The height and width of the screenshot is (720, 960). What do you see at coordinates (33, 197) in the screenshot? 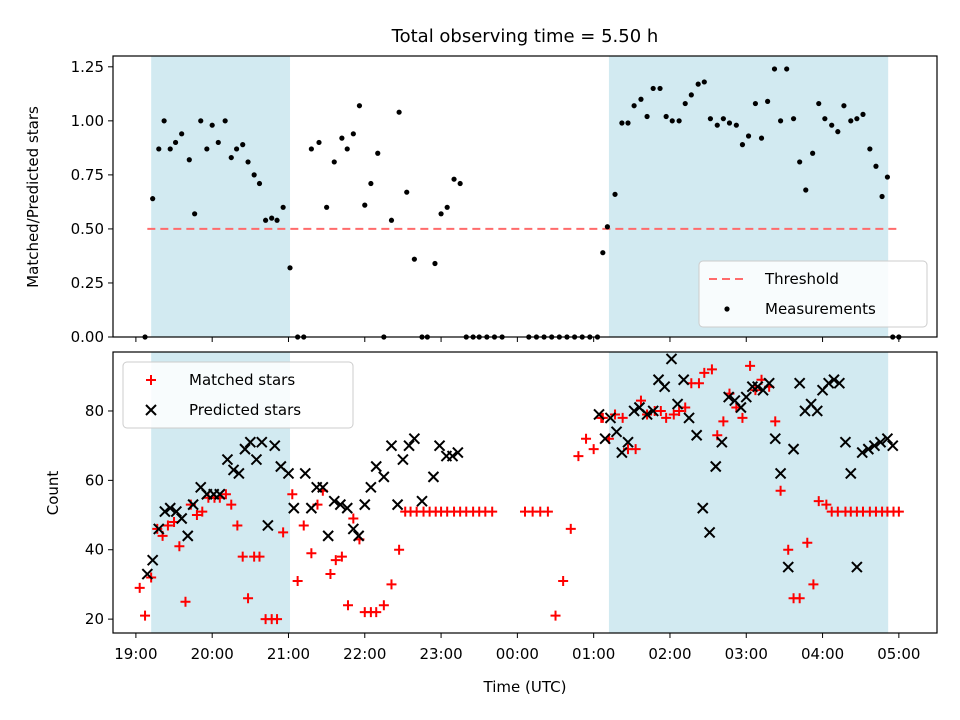
I see `y-axis-label-top: Matched/Predicted stars` at bounding box center [33, 197].